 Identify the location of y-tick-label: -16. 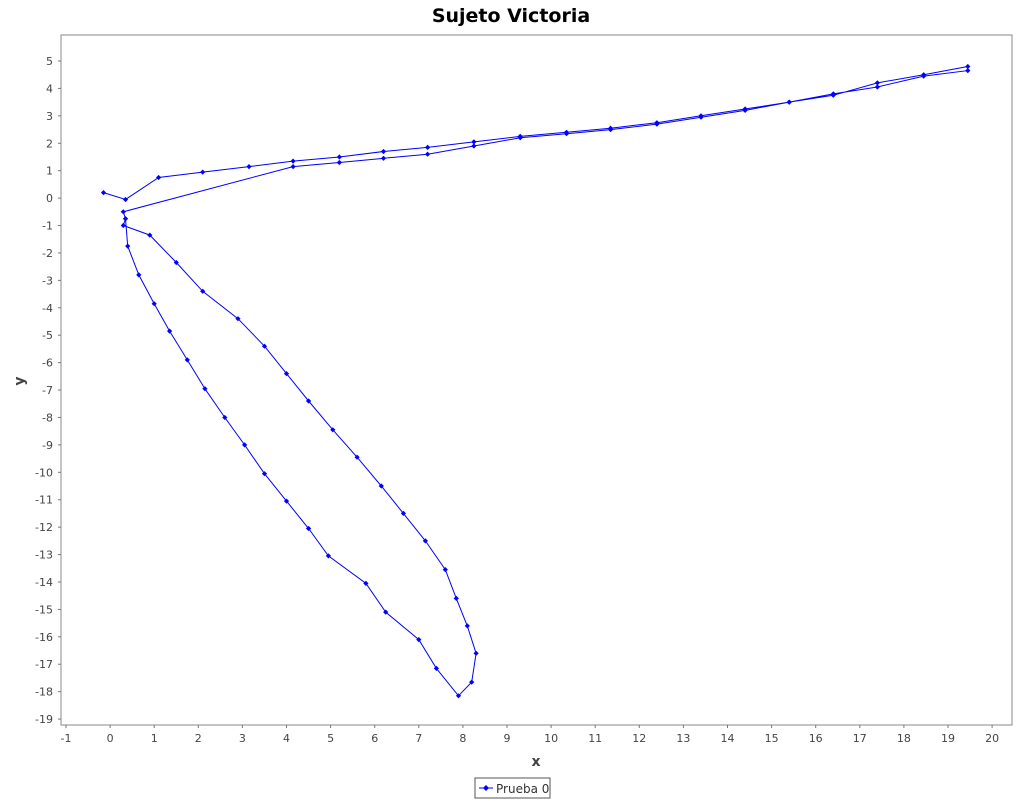
(44, 637).